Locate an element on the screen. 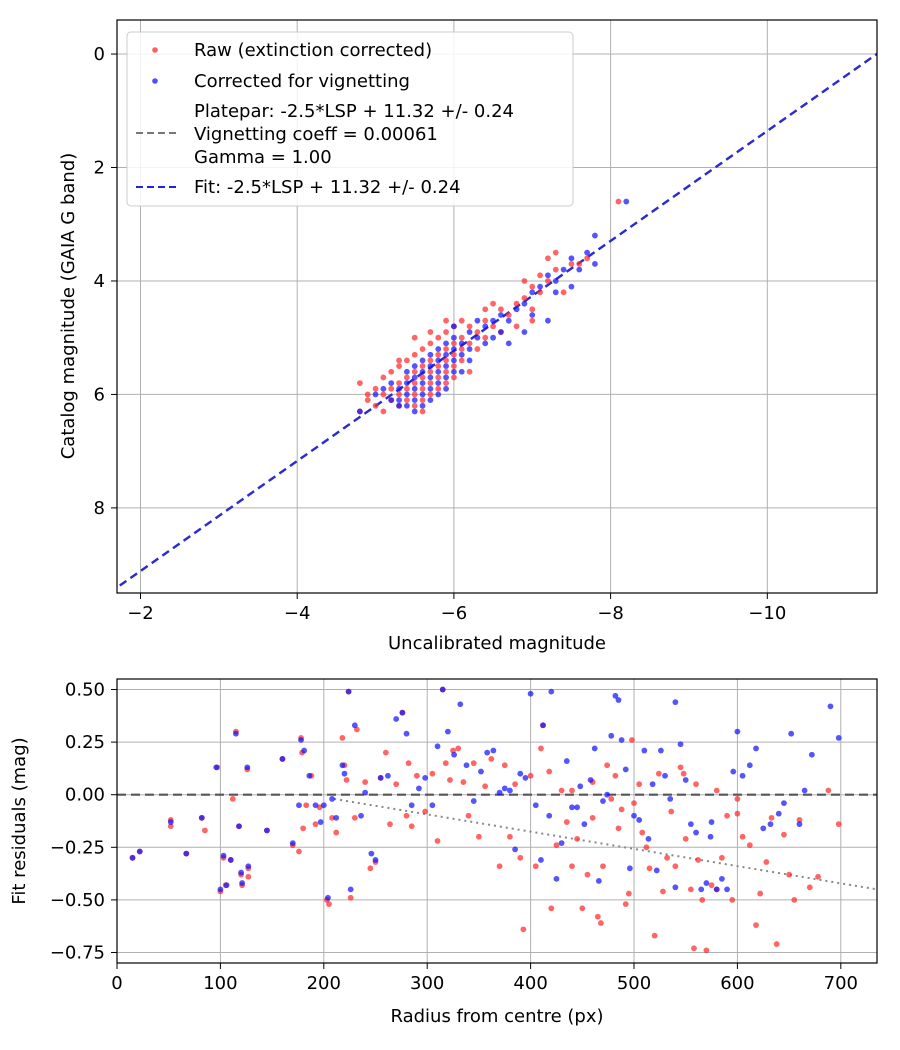 Image resolution: width=900 pixels, height=1050 pixels. x-tick-label: −2 is located at coordinates (140, 613).